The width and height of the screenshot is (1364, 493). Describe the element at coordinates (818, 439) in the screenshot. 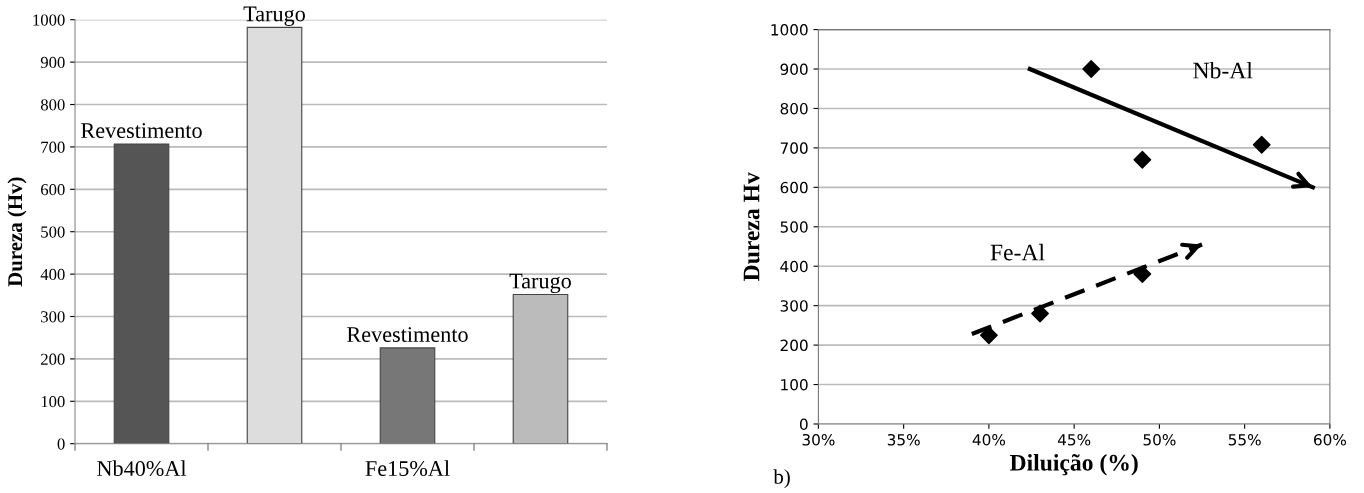

I see `x-tick-label: 30%` at that location.